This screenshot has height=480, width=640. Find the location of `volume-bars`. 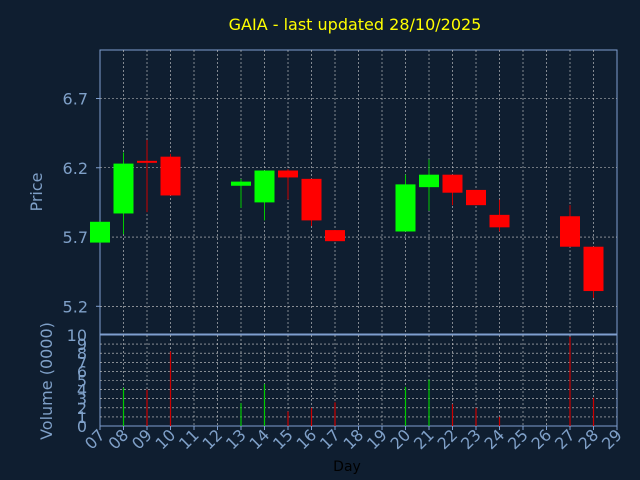

volume-bars is located at coordinates (358, 381).